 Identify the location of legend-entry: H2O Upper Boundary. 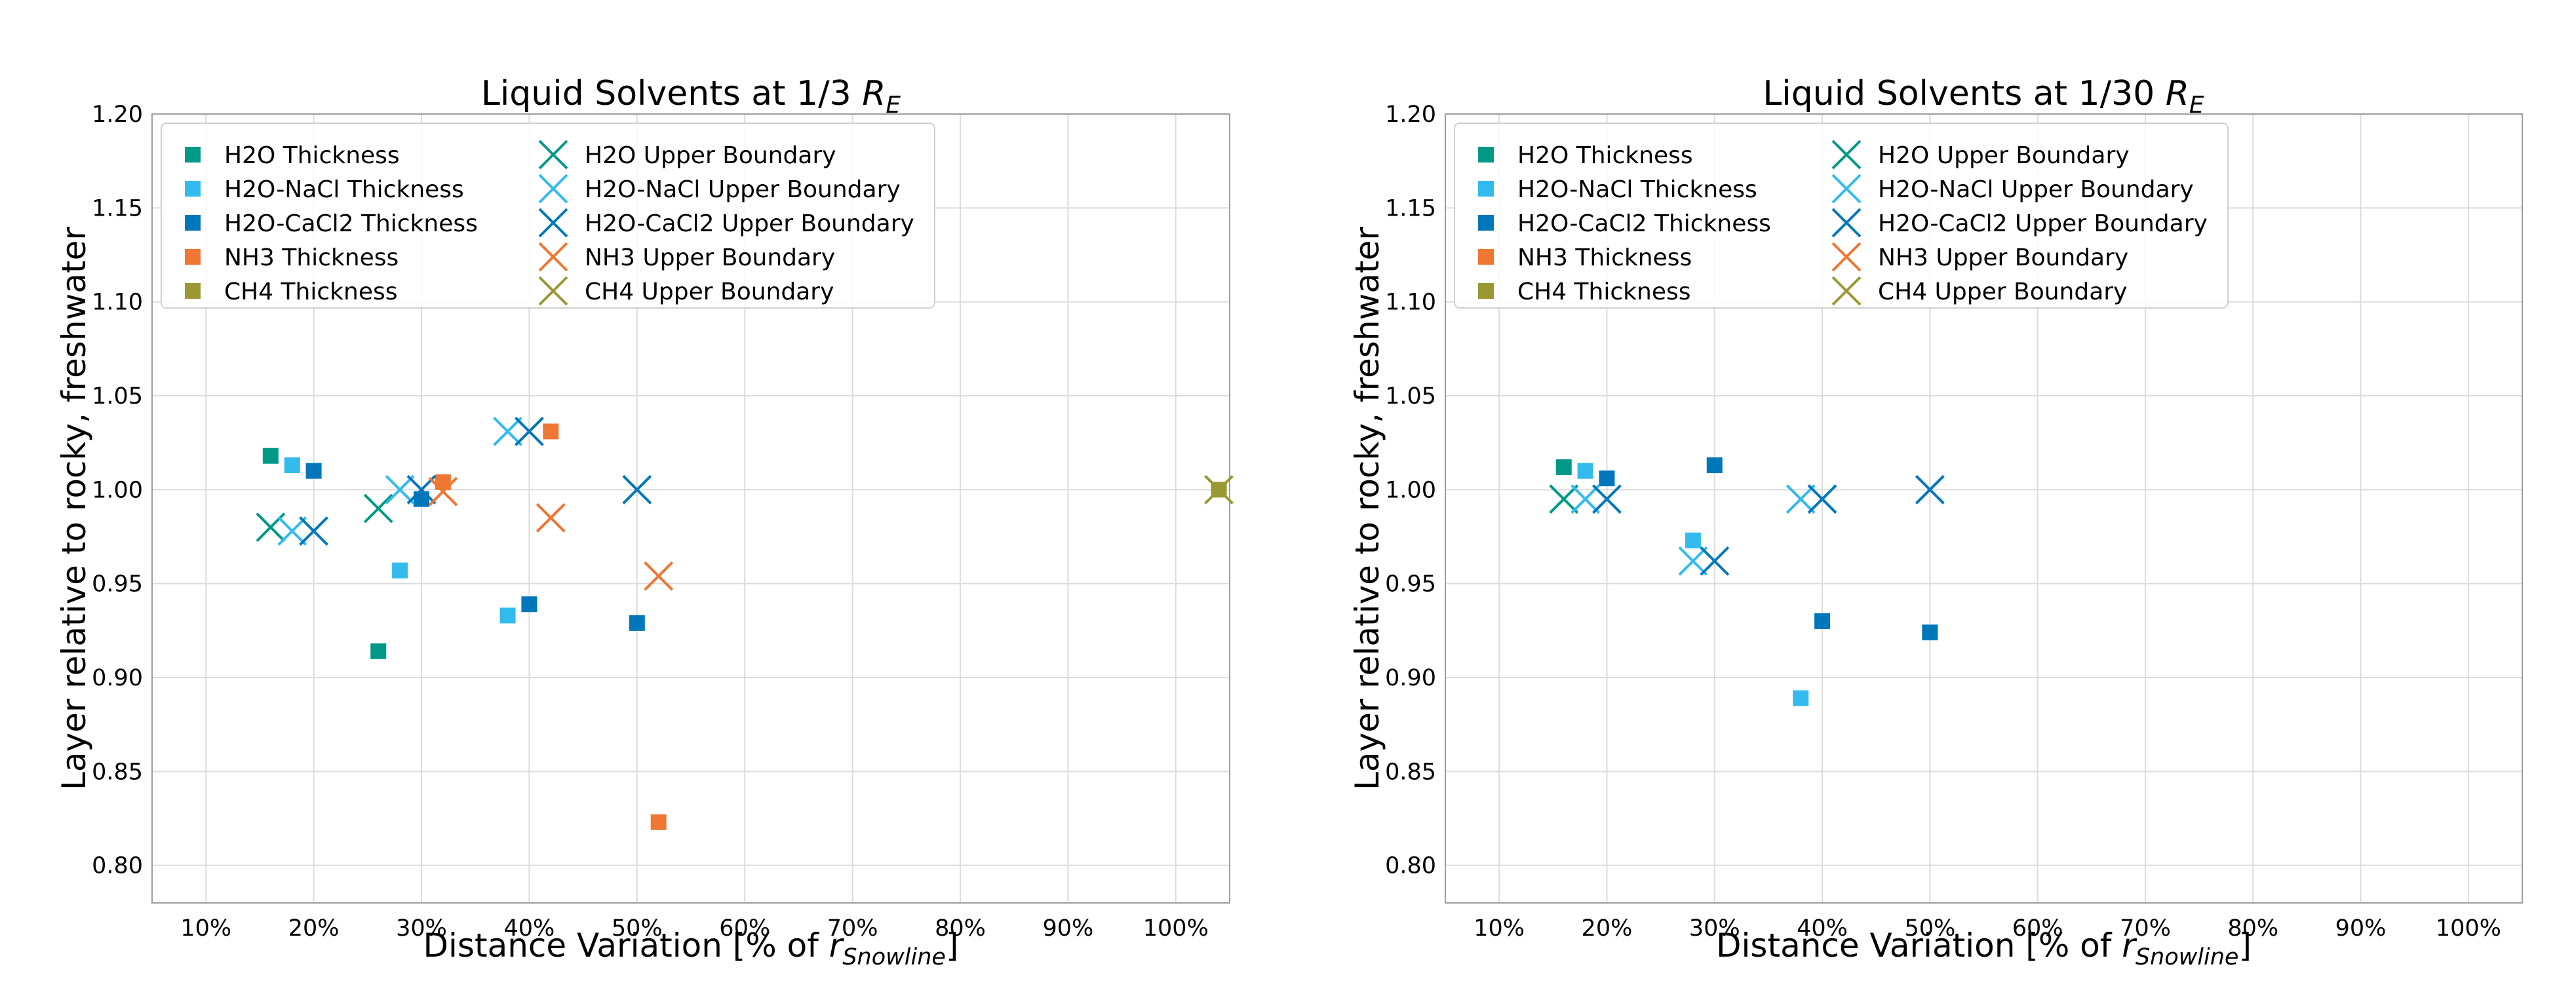
(1980, 155).